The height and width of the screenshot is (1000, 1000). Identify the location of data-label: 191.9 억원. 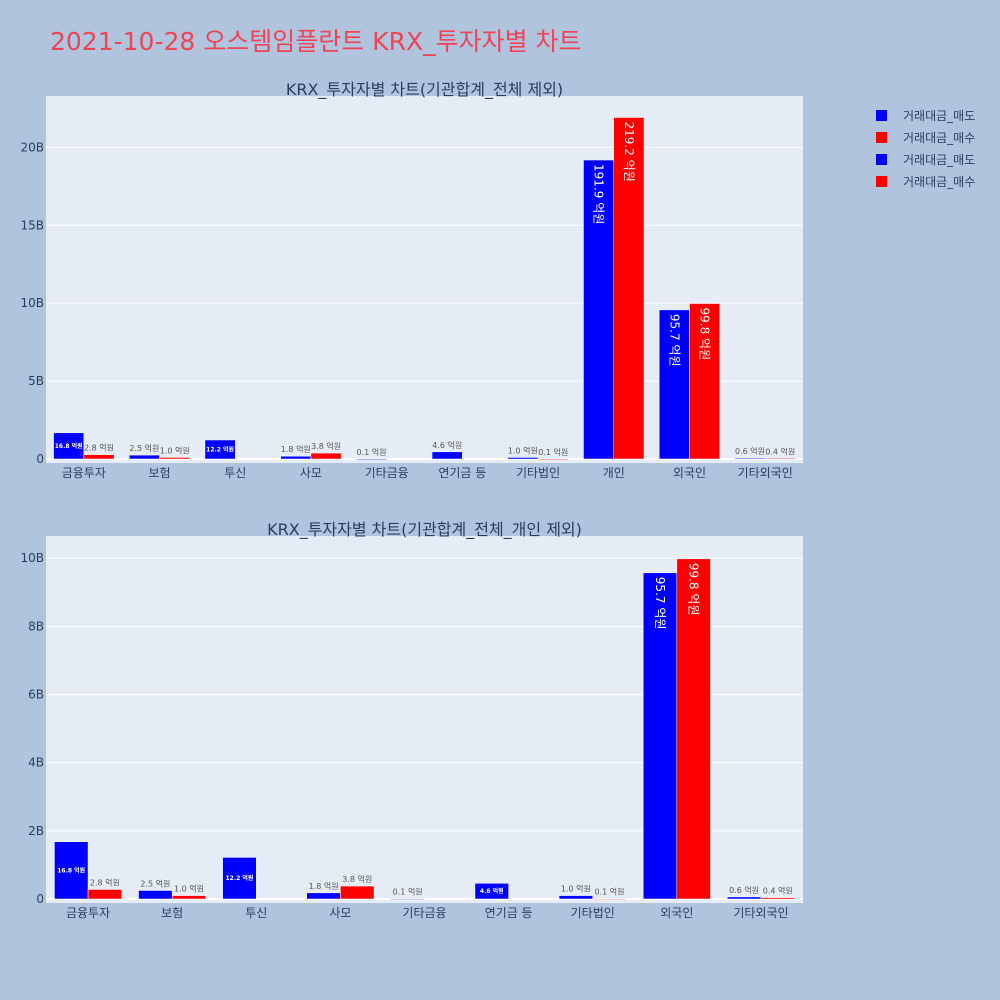
(599, 194).